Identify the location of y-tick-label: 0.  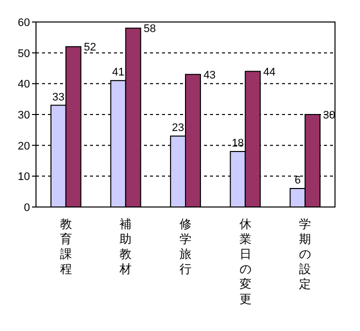
(27, 208).